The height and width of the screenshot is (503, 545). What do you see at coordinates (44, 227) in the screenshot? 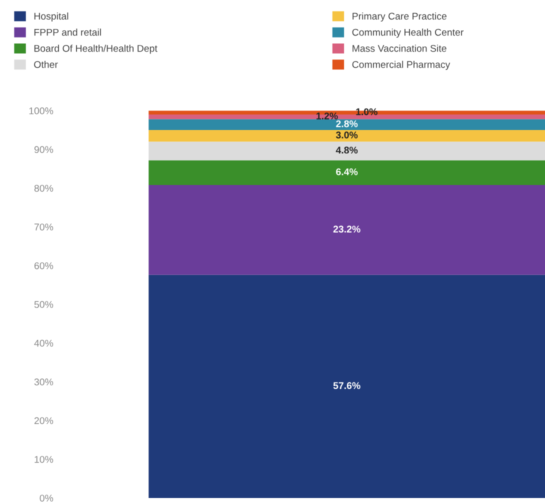
I see `y-tick-label: 70%` at bounding box center [44, 227].